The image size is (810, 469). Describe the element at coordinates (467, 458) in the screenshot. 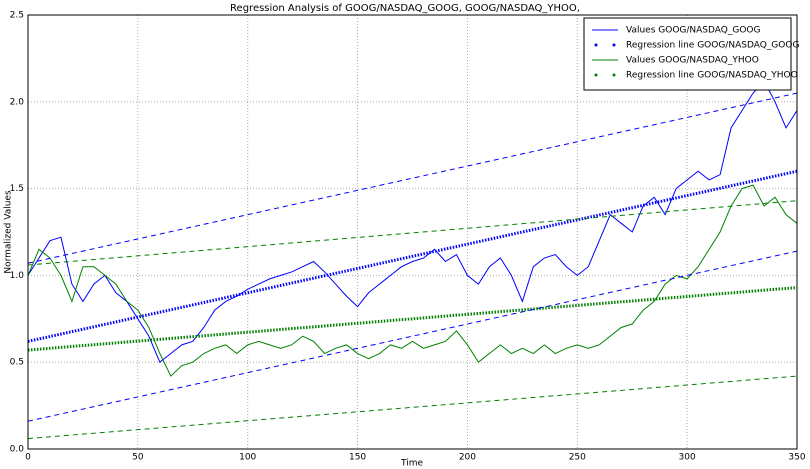

I see `x-tick-label: 200` at that location.